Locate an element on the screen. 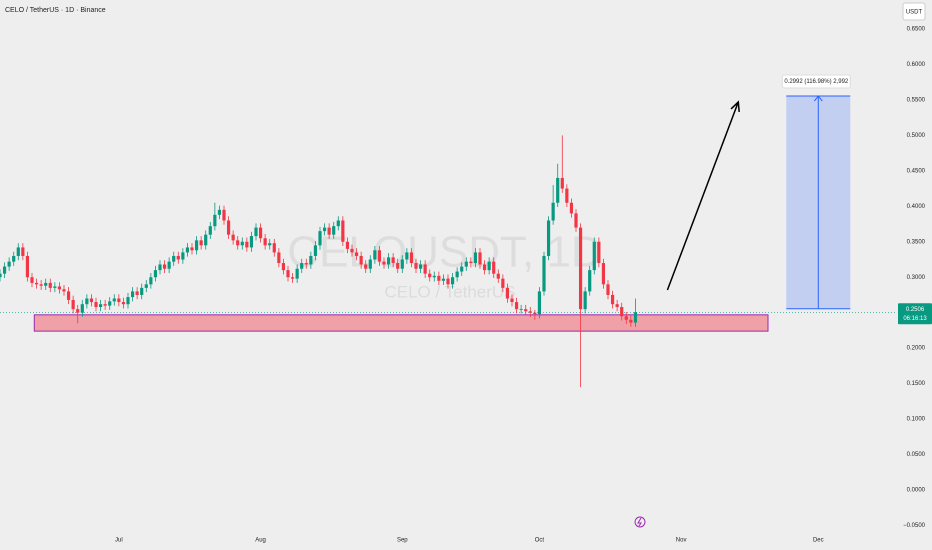  target-label: 0.2992 (116.98%) 2,992 is located at coordinates (816, 82).